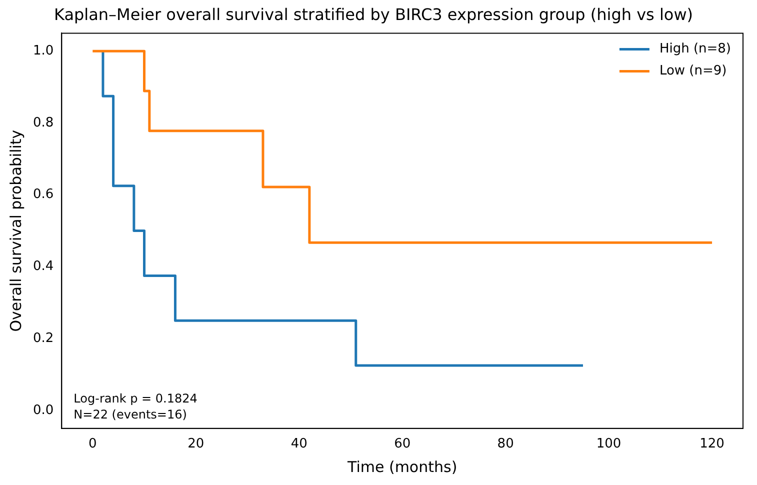 The height and width of the screenshot is (485, 757). I want to click on y-tick-label: 0.8, so click(43, 122).